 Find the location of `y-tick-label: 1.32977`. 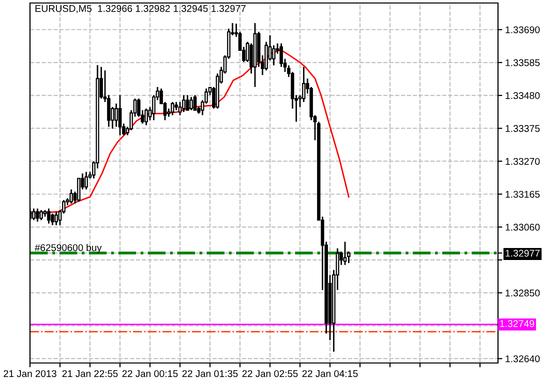

y-tick-label: 1.32977 is located at coordinates (523, 253).